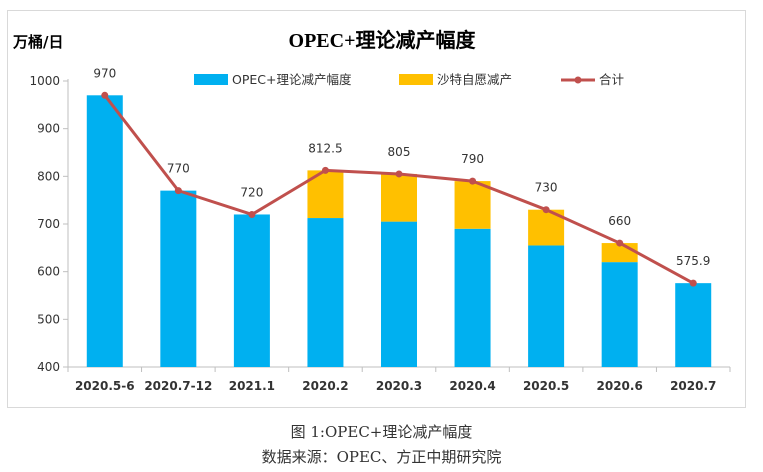 This screenshot has height=472, width=763. What do you see at coordinates (546, 188) in the screenshot?
I see `data-label: 730` at bounding box center [546, 188].